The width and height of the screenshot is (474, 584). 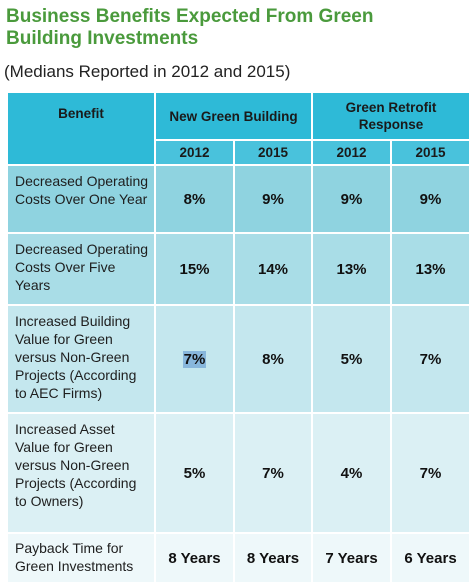 I want to click on row-label: Decreased Operating Costs Over One Year, so click(x=81, y=199).